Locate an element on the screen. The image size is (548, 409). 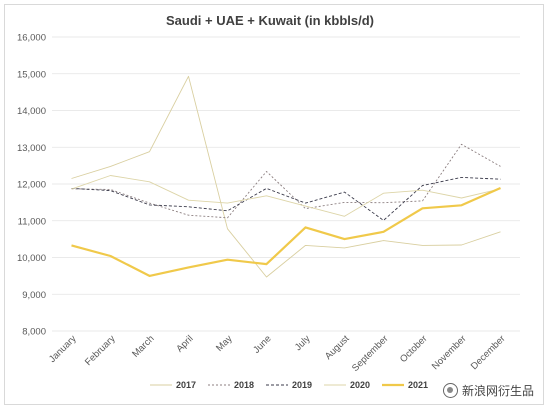
x-tick-label: June is located at coordinates (262, 344).